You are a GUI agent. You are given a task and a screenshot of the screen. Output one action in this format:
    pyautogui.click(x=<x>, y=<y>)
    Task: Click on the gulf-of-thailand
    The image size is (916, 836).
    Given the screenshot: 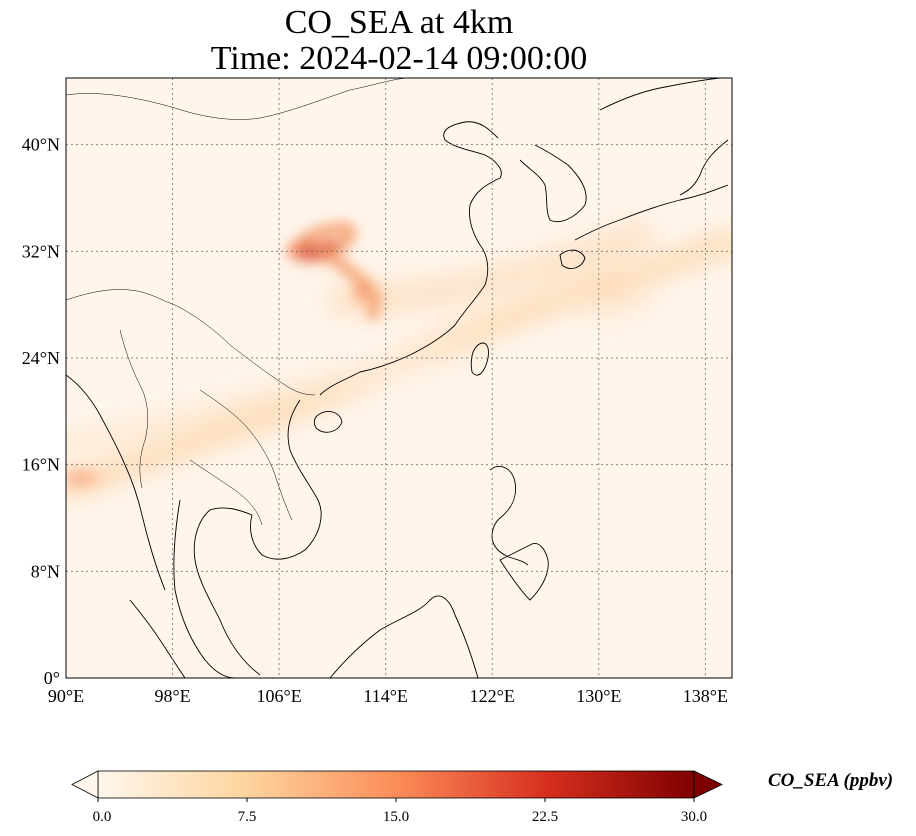 What is the action you would take?
    pyautogui.click(x=227, y=591)
    